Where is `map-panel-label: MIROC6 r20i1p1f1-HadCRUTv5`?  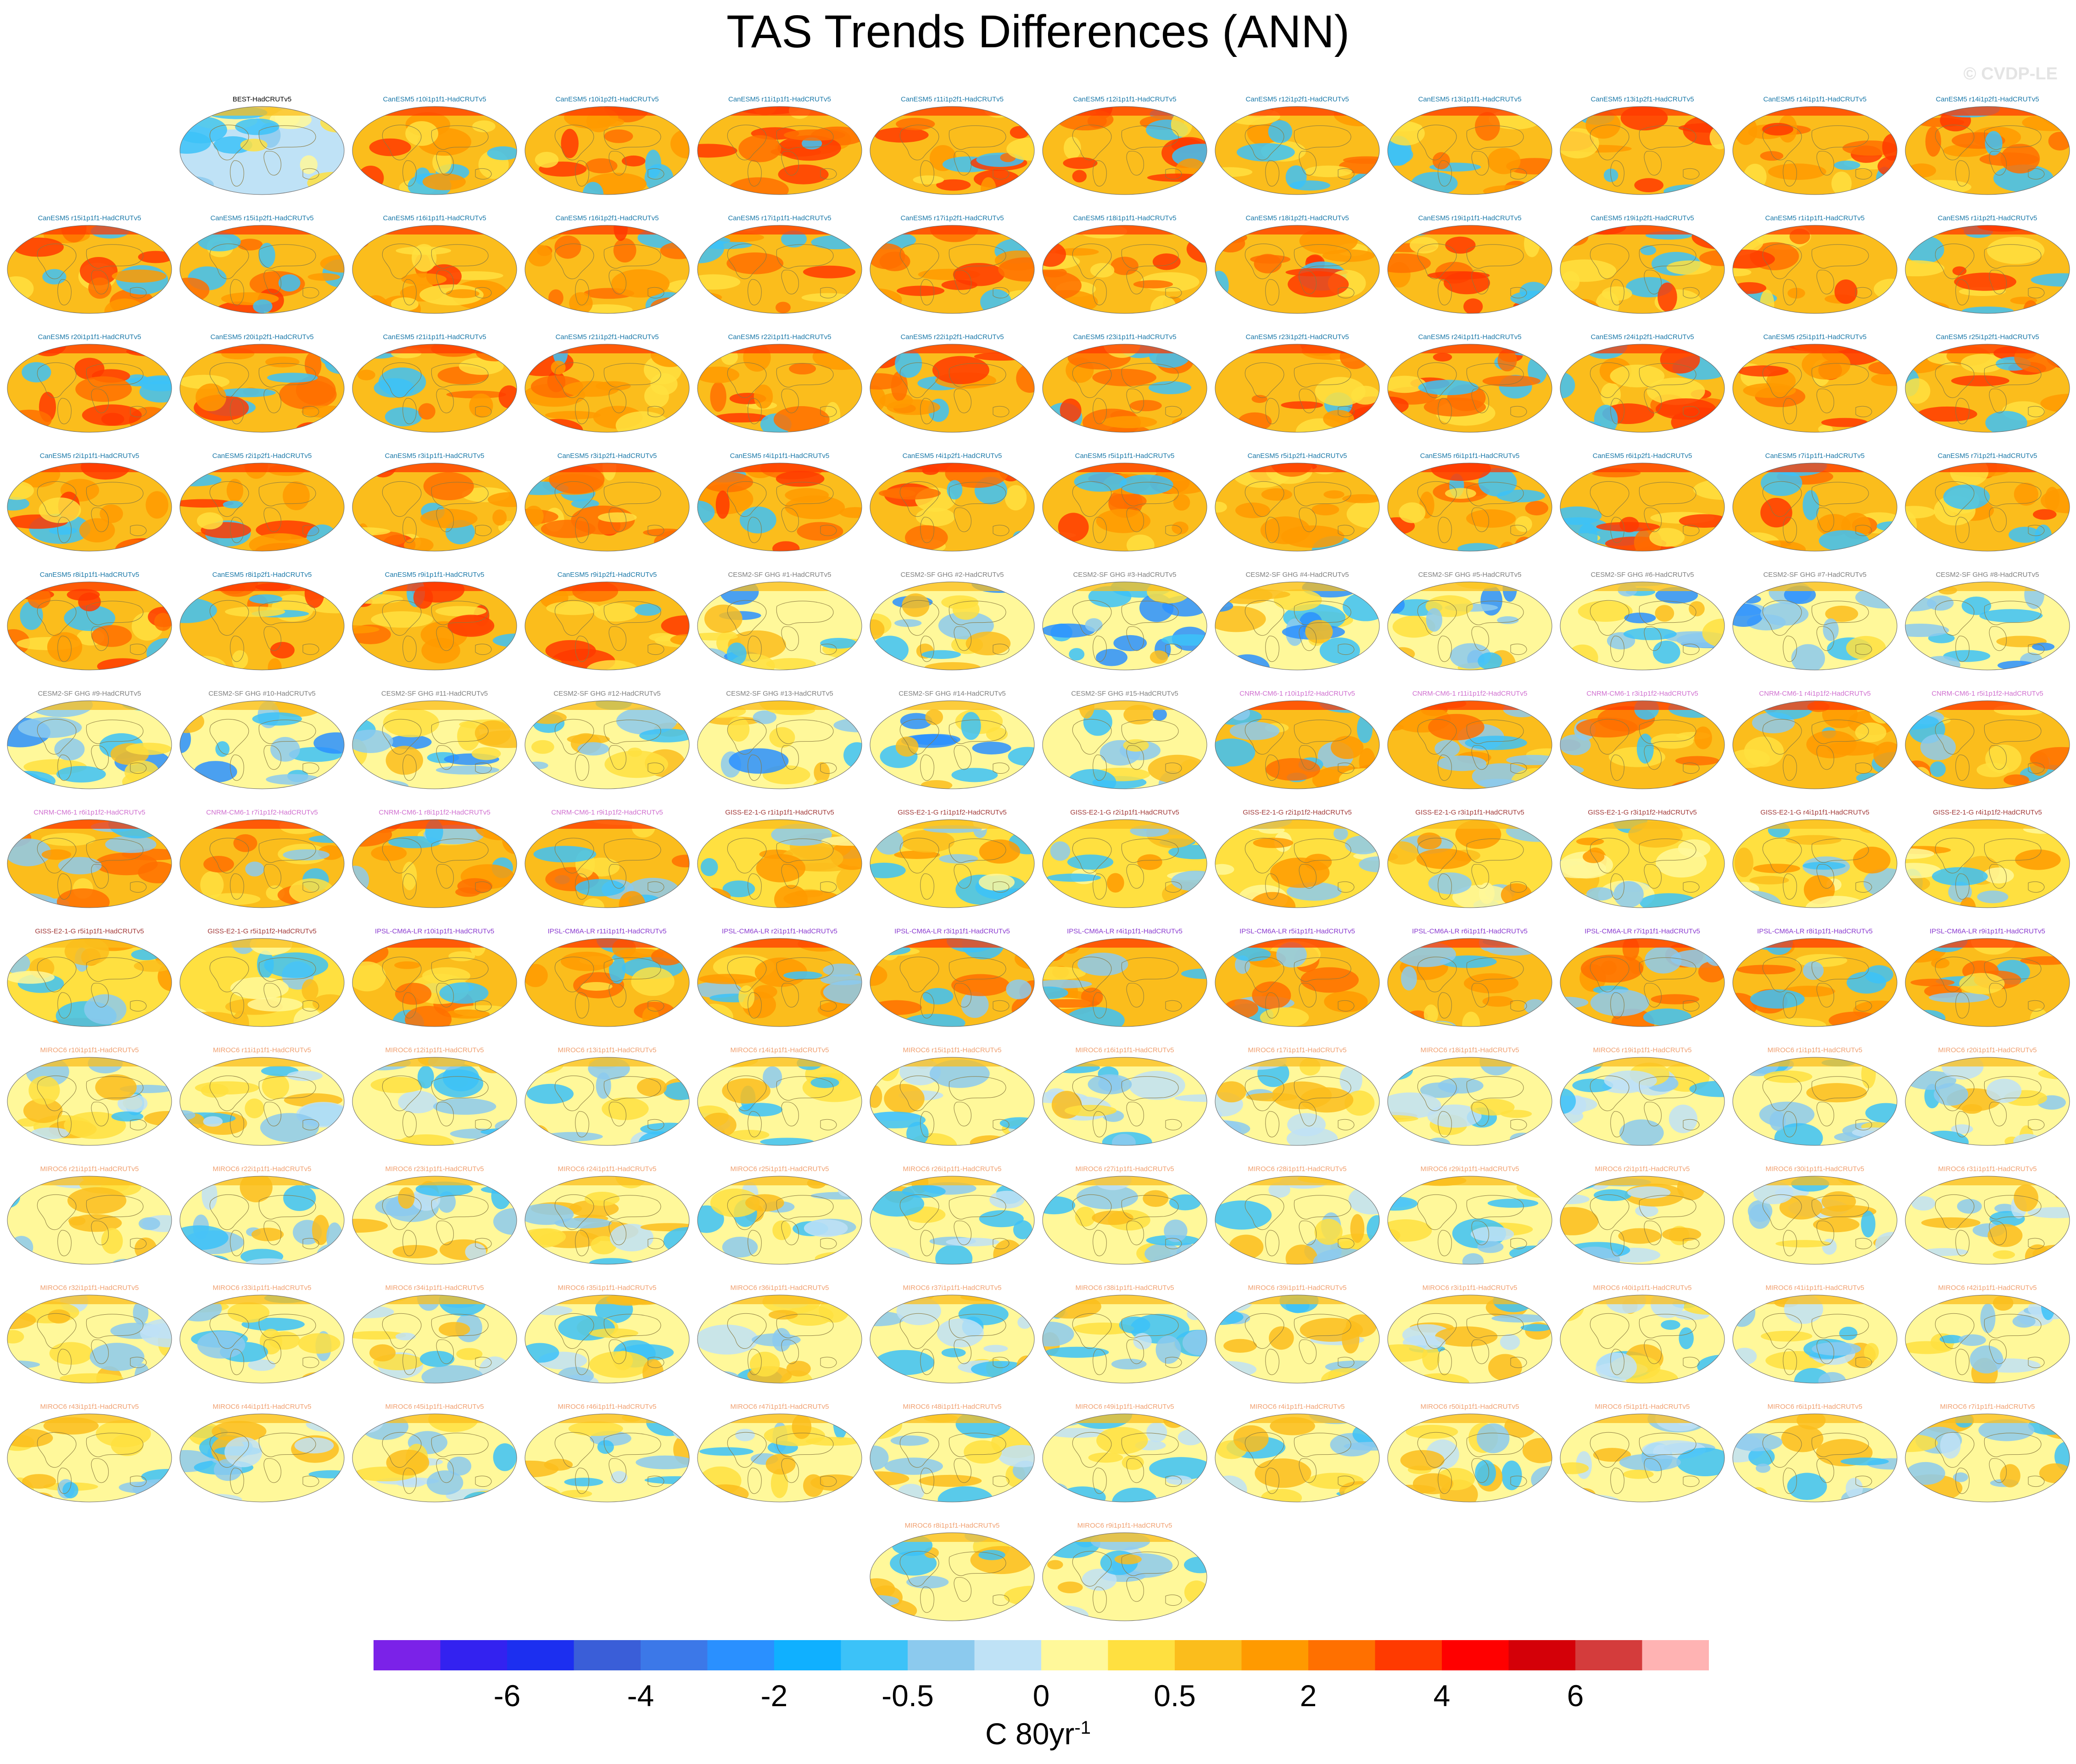 map-panel-label: MIROC6 r20i1p1f1-HadCRUTv5 is located at coordinates (1988, 1050).